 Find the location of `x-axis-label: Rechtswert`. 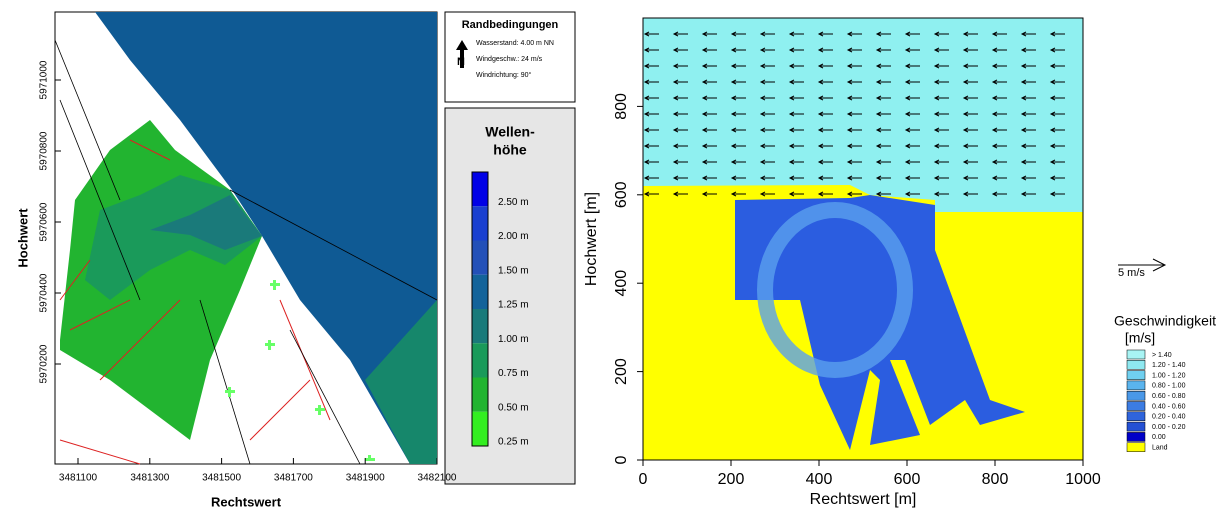

x-axis-label: Rechtswert is located at coordinates (246, 501).